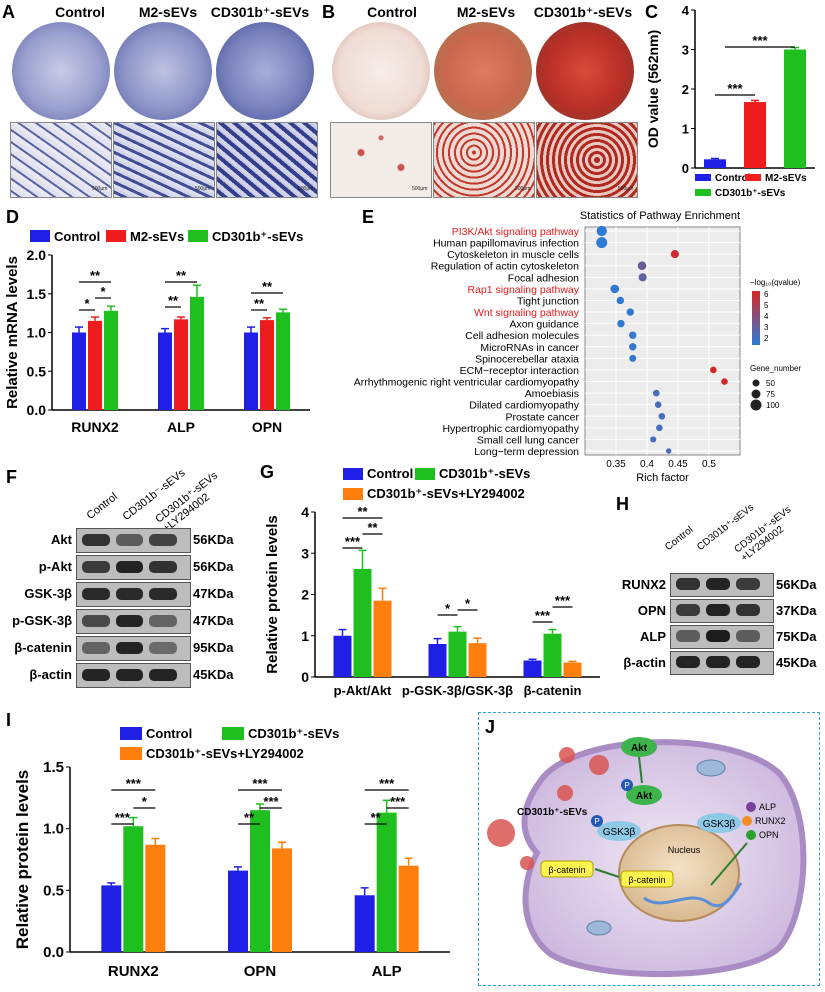 This screenshot has height=992, width=825. I want to click on alp-label: ALP, so click(767, 807).